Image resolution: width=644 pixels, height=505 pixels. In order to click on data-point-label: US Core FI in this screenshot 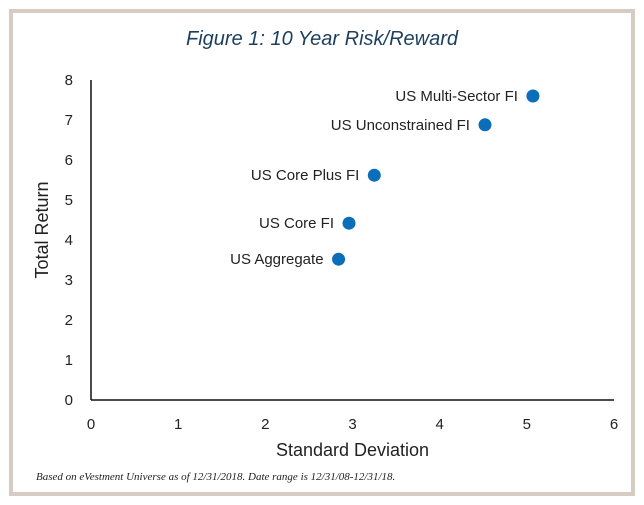, I will do `click(296, 223)`.